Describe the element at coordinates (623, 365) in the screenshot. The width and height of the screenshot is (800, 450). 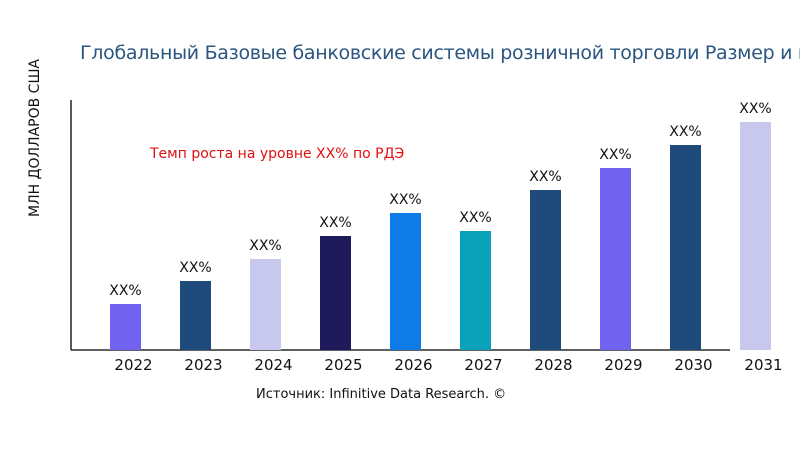
I see `x-tick-2029: 2029` at that location.